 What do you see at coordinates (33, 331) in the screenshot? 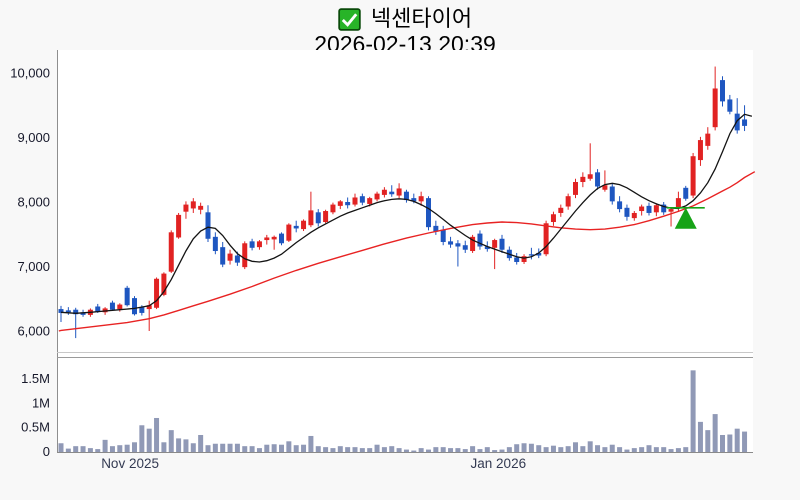
I see `price-tick-label: 6,000` at bounding box center [33, 331].